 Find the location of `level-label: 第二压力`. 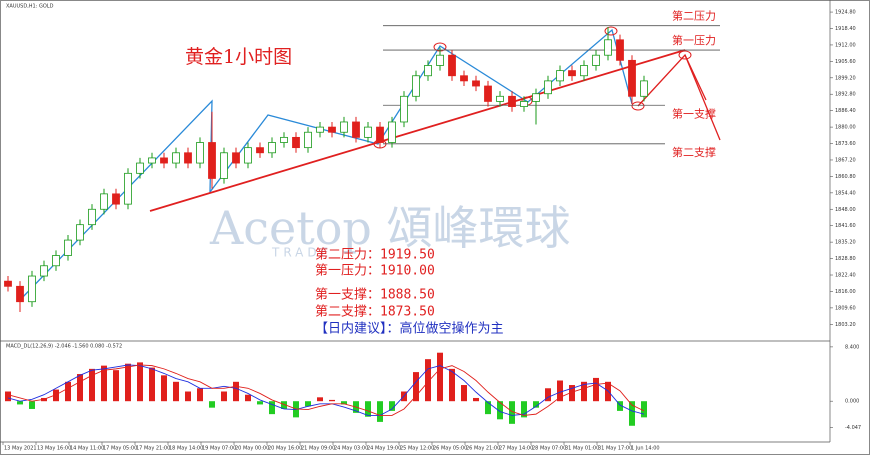

level-label: 第二压力 is located at coordinates (694, 16).